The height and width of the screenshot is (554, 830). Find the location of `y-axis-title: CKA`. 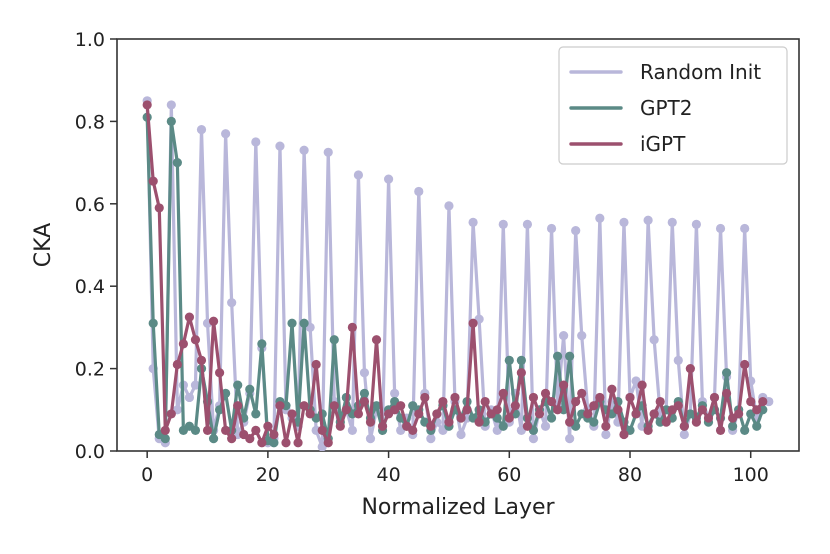

y-axis-title: CKA is located at coordinates (43, 245).